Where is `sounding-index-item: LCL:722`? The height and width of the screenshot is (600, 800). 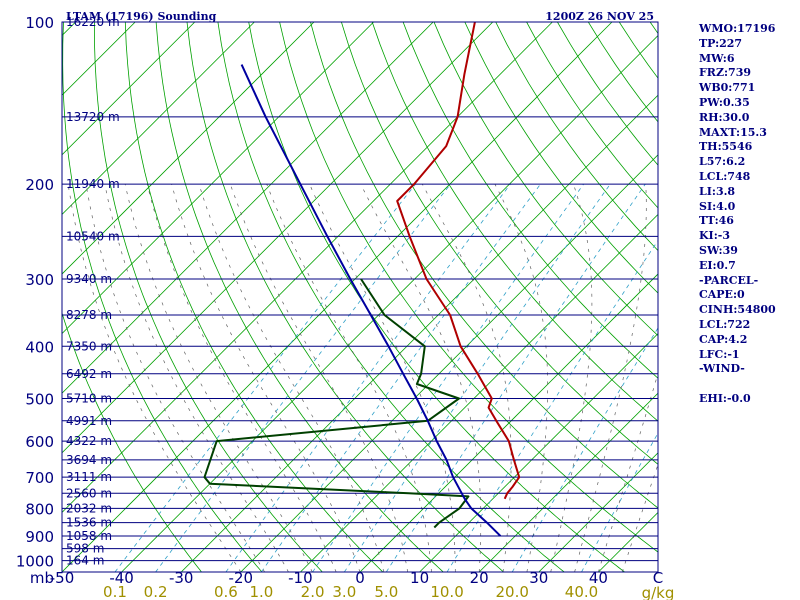
sounding-index-item: LCL:722 is located at coordinates (725, 324).